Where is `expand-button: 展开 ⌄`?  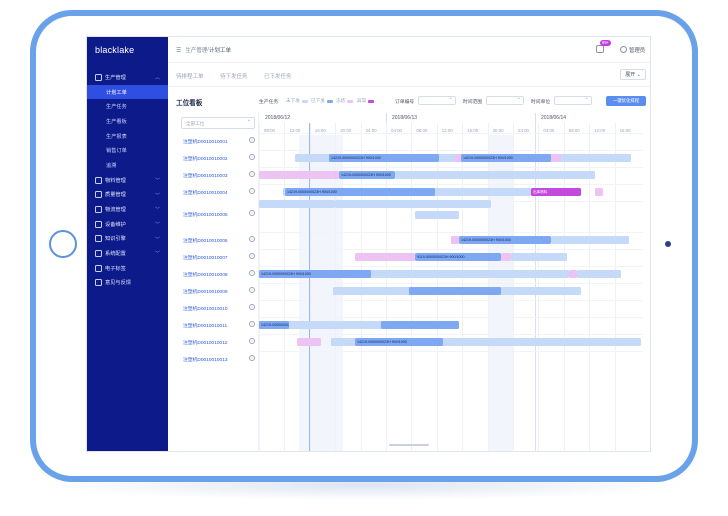
expand-button: 展开 ⌄ is located at coordinates (633, 74).